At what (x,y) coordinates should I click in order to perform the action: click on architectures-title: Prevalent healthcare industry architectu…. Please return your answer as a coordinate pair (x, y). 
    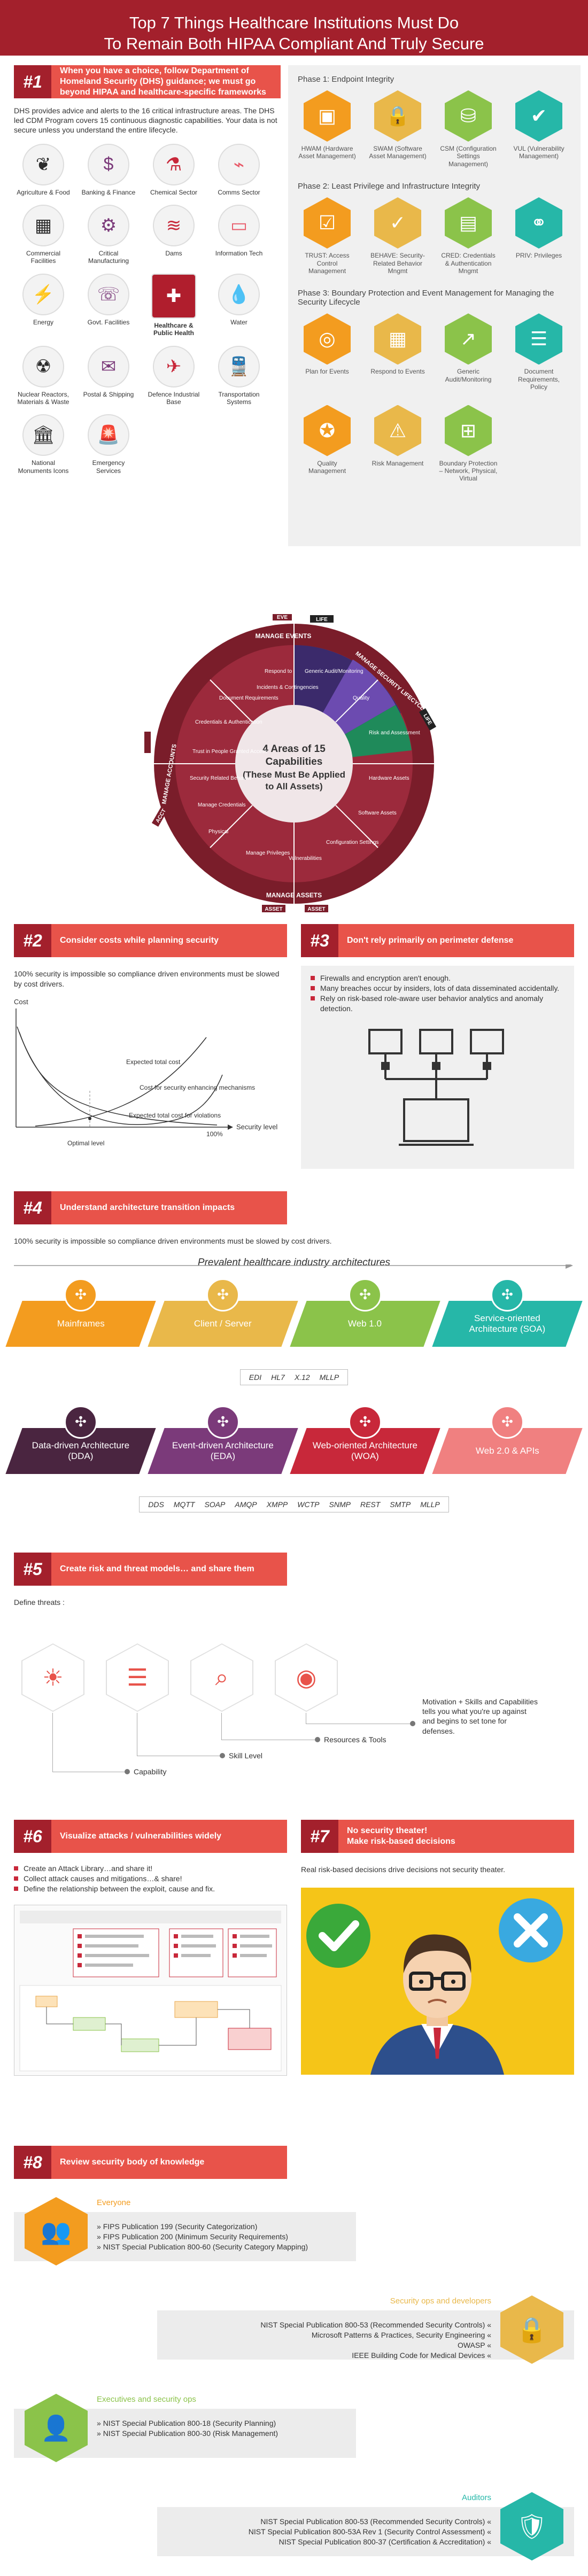
    Looking at the image, I should click on (294, 1263).